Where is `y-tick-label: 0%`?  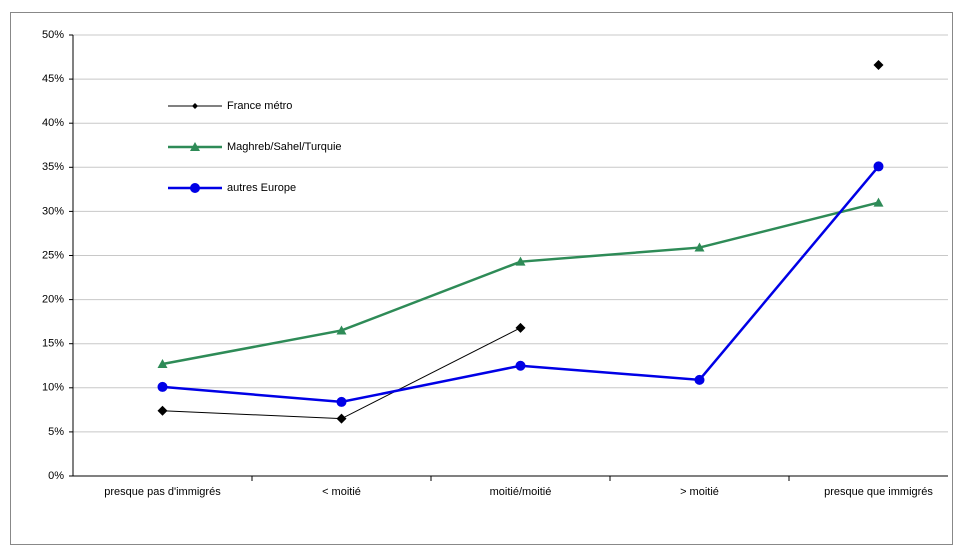
y-tick-label: 0% is located at coordinates (56, 476).